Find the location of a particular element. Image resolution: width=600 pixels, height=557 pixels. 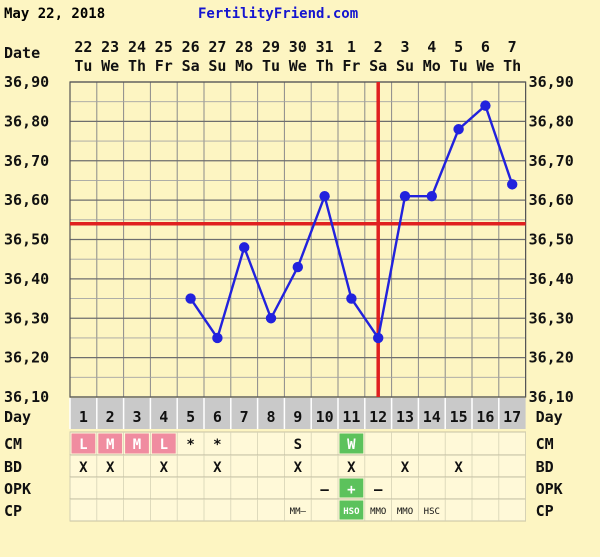

date-label: 25 is located at coordinates (164, 47).